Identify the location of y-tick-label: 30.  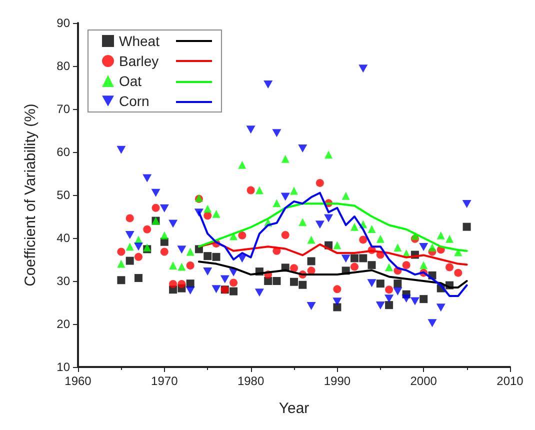
(63, 281).